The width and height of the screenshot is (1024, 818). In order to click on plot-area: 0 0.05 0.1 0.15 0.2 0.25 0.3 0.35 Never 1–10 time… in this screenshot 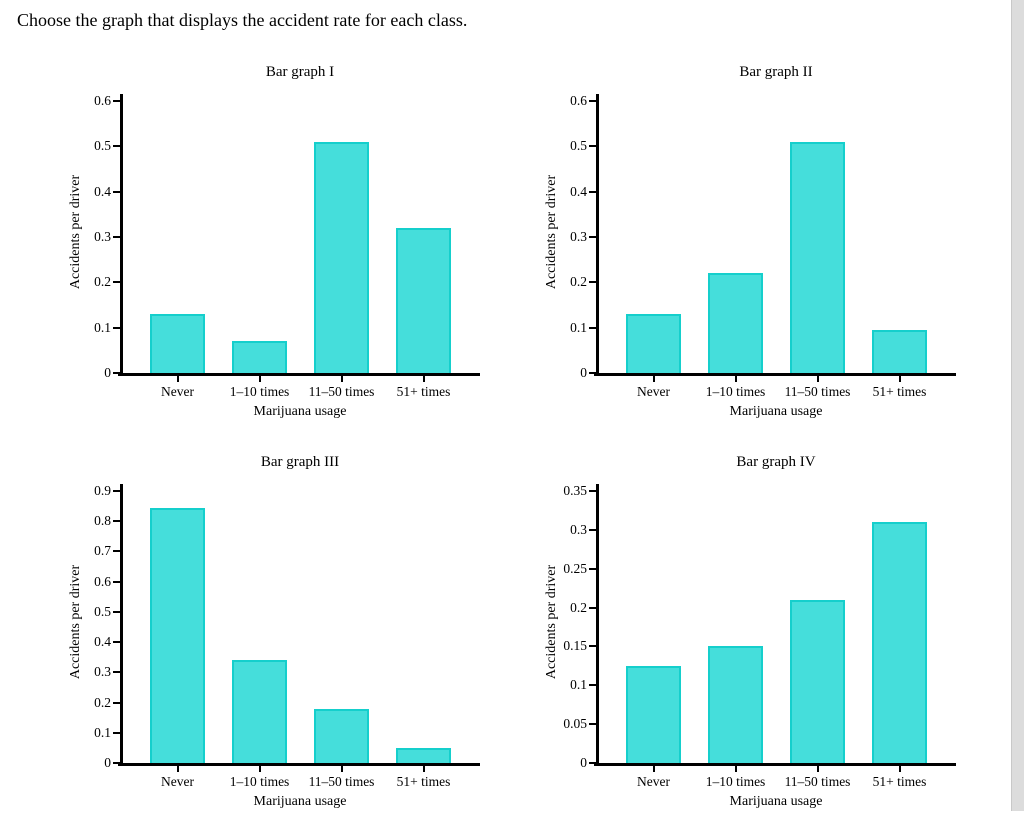, I will do `click(759, 633)`.